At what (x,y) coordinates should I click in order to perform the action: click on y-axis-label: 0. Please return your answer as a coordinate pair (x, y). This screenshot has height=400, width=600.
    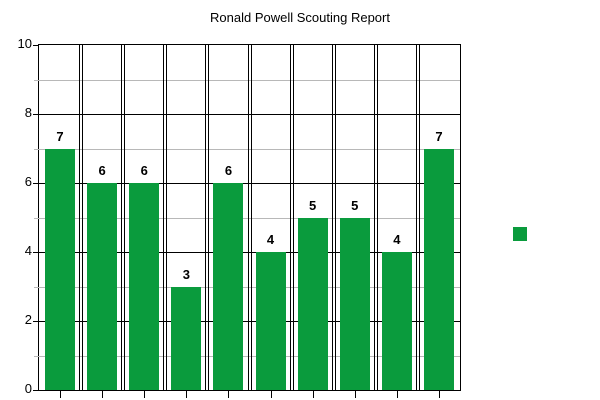
    Looking at the image, I should click on (28, 388).